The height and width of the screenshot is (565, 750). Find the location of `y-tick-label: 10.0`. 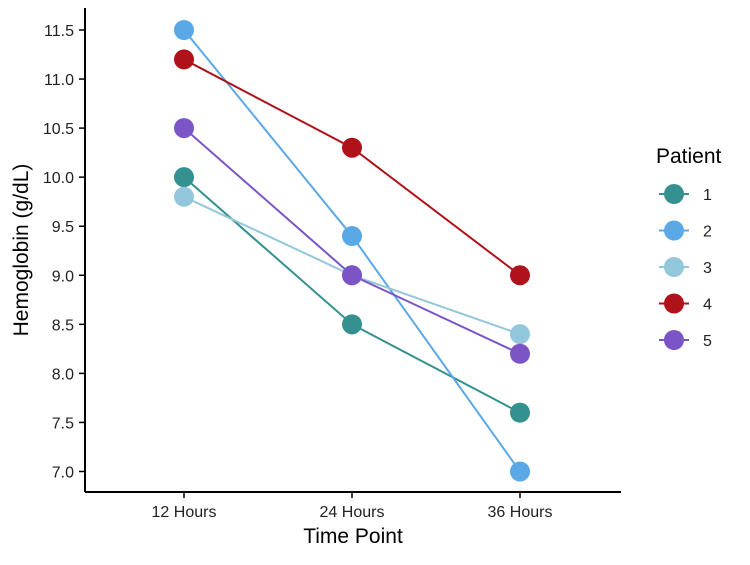

y-tick-label: 10.0 is located at coordinates (58, 178).